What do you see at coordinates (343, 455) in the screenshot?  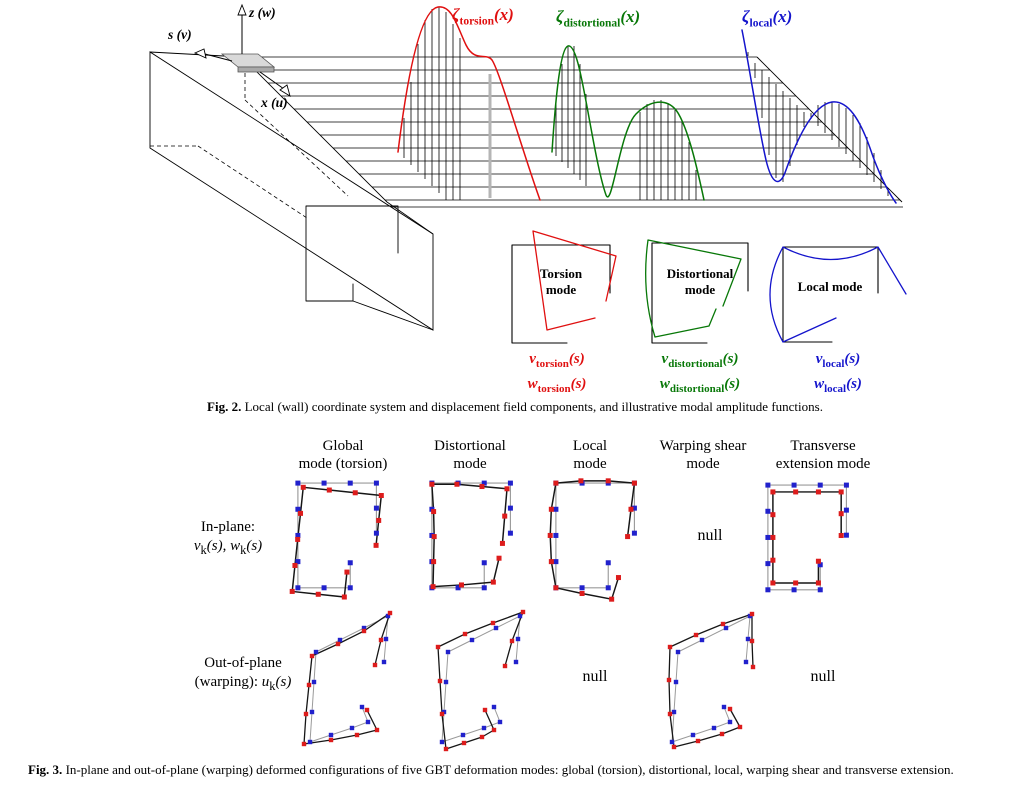 I see `column-header-global: Global mode (torsion)` at bounding box center [343, 455].